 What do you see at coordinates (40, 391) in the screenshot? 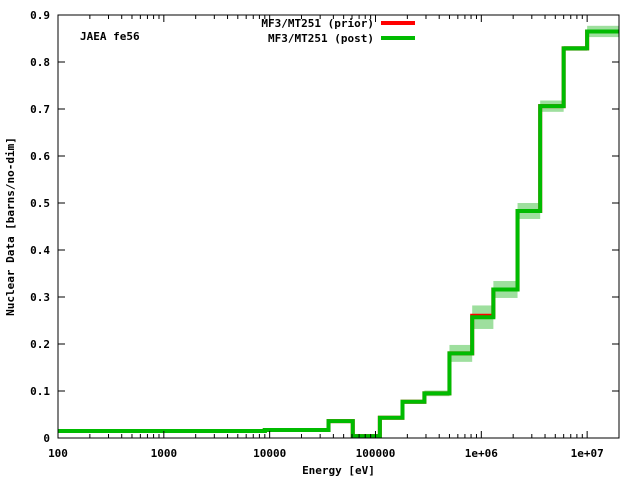
I see `y-tick-label: 0.1` at bounding box center [40, 391].